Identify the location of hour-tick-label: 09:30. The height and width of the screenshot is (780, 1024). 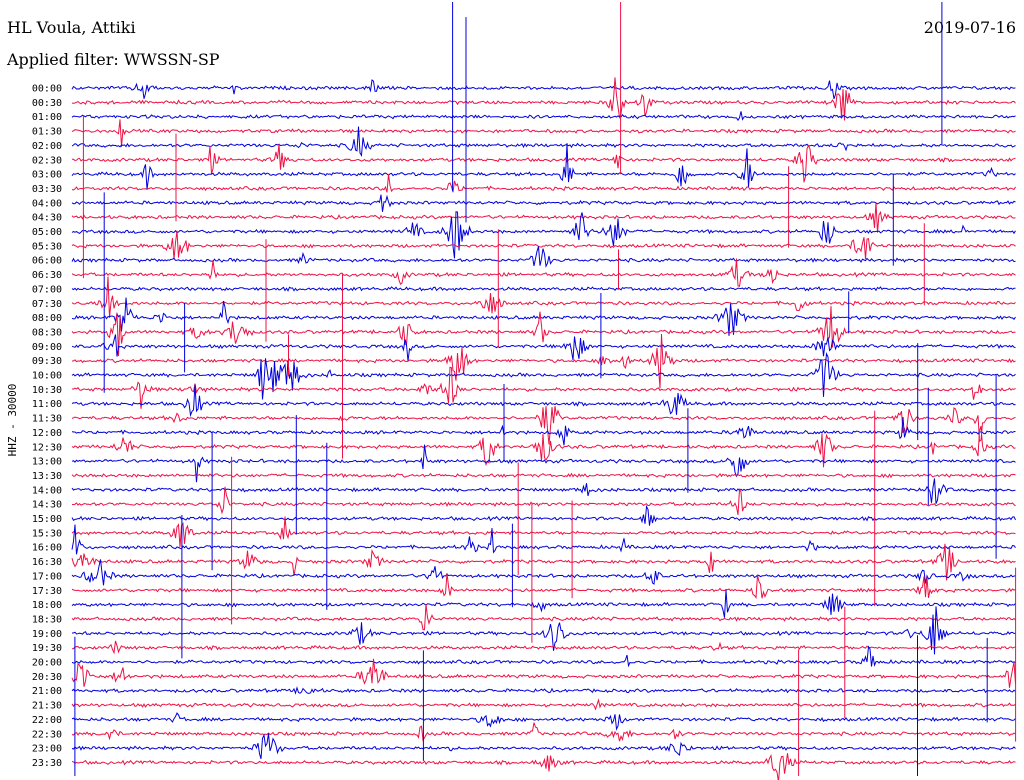
(47, 361).